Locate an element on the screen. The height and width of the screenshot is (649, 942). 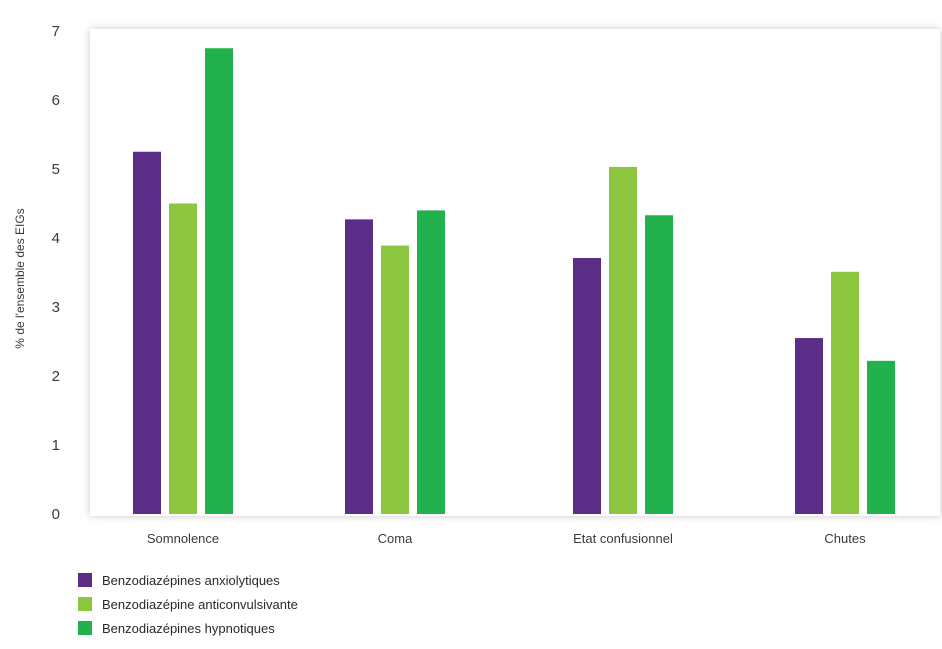
y-tick-label: 2 is located at coordinates (56, 376).